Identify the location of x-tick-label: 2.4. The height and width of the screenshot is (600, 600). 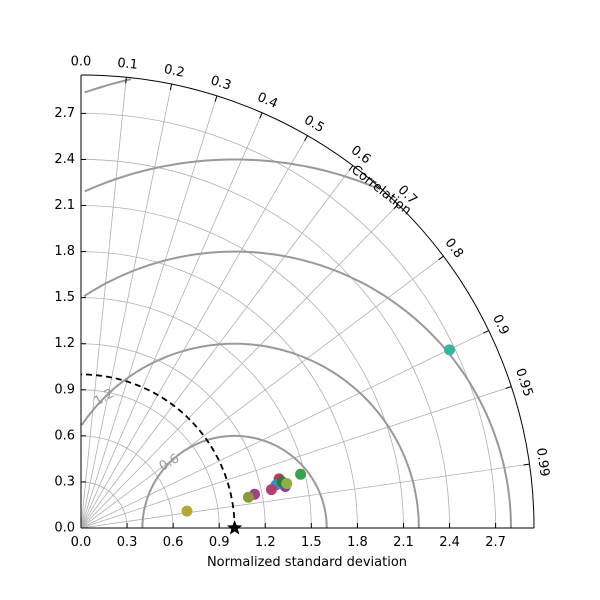
(449, 542).